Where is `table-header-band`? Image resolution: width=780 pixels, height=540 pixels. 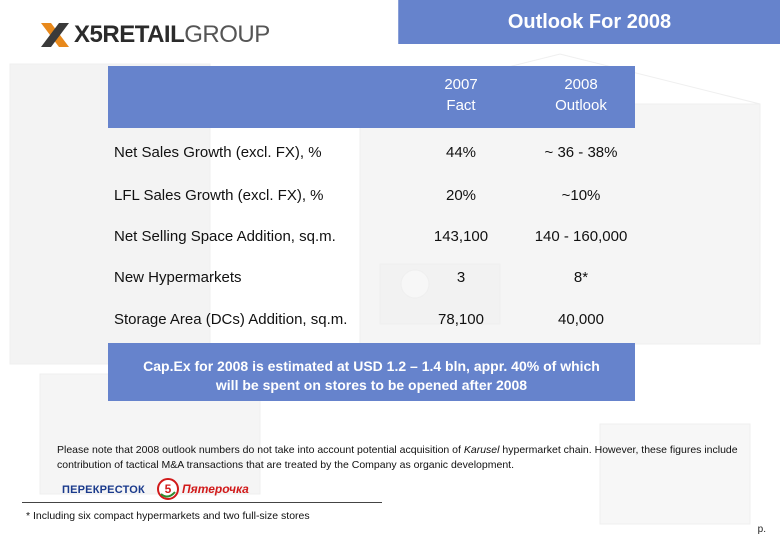 table-header-band is located at coordinates (371, 97).